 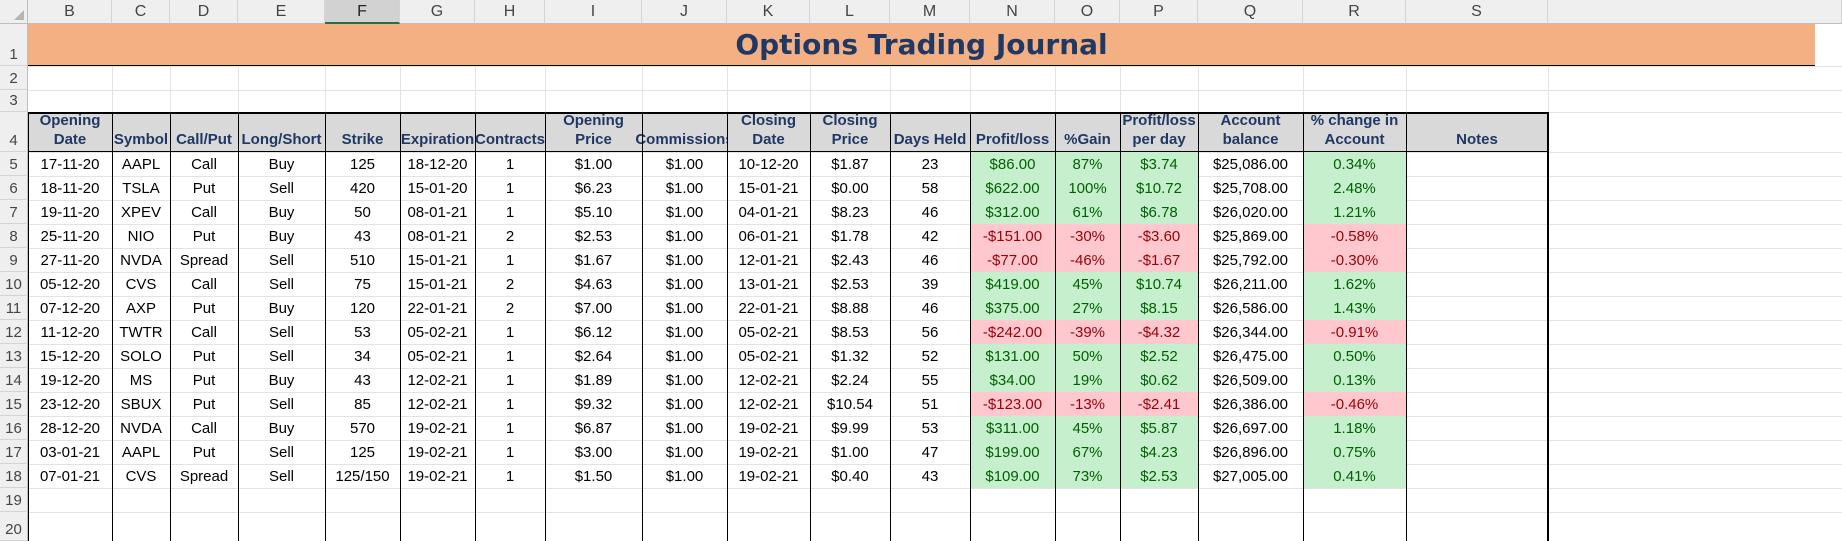 What do you see at coordinates (1354, 452) in the screenshot?
I see `cell-pct-change: 0.75%` at bounding box center [1354, 452].